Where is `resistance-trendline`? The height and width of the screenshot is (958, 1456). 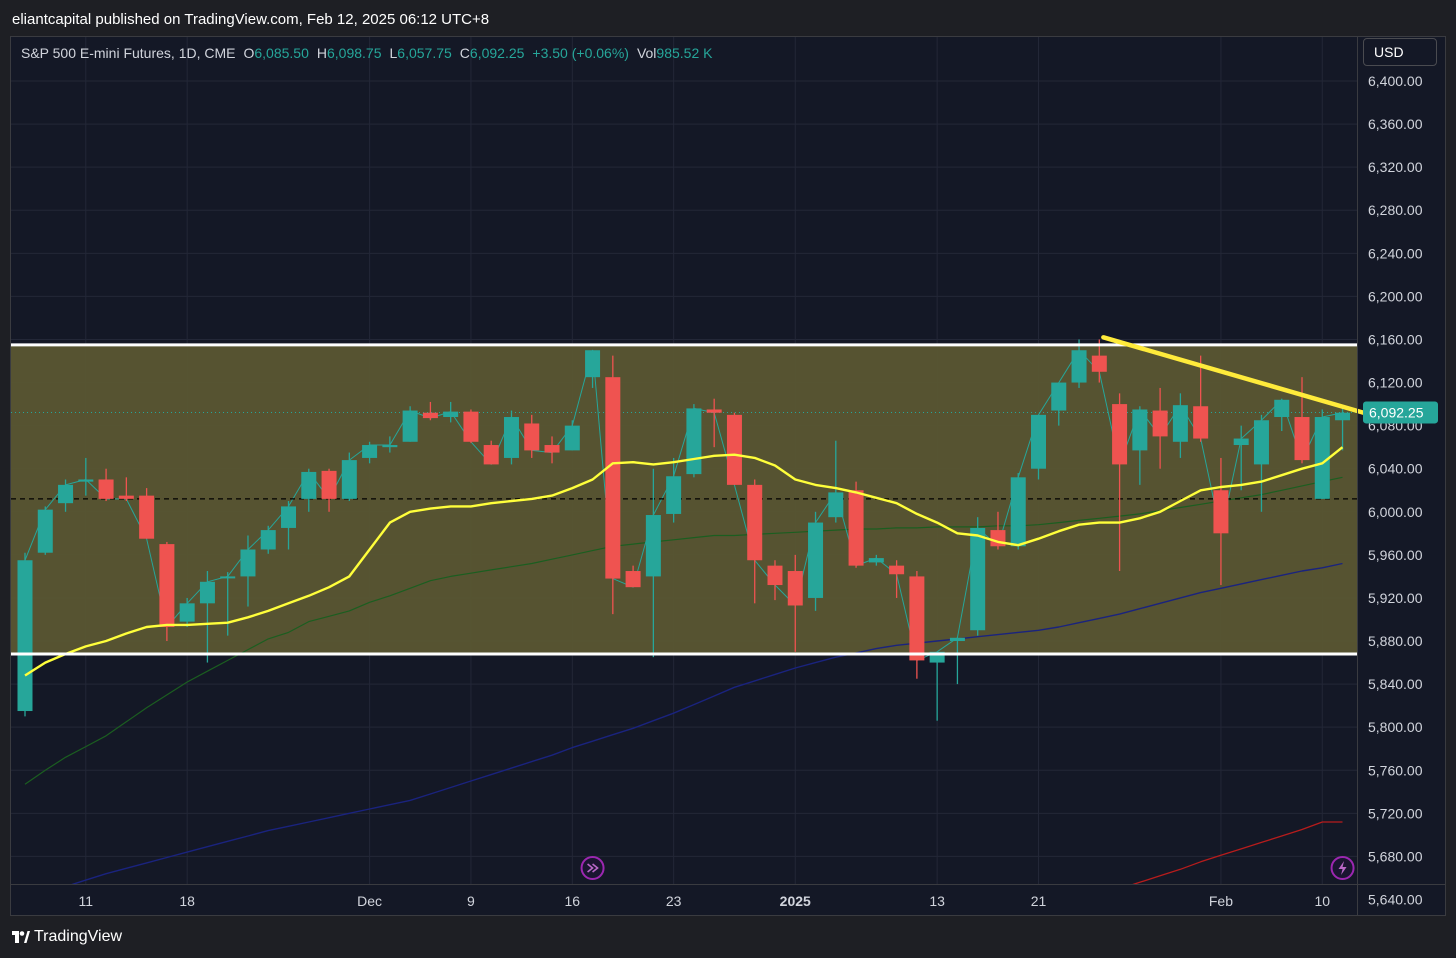 resistance-trendline is located at coordinates (1237, 376).